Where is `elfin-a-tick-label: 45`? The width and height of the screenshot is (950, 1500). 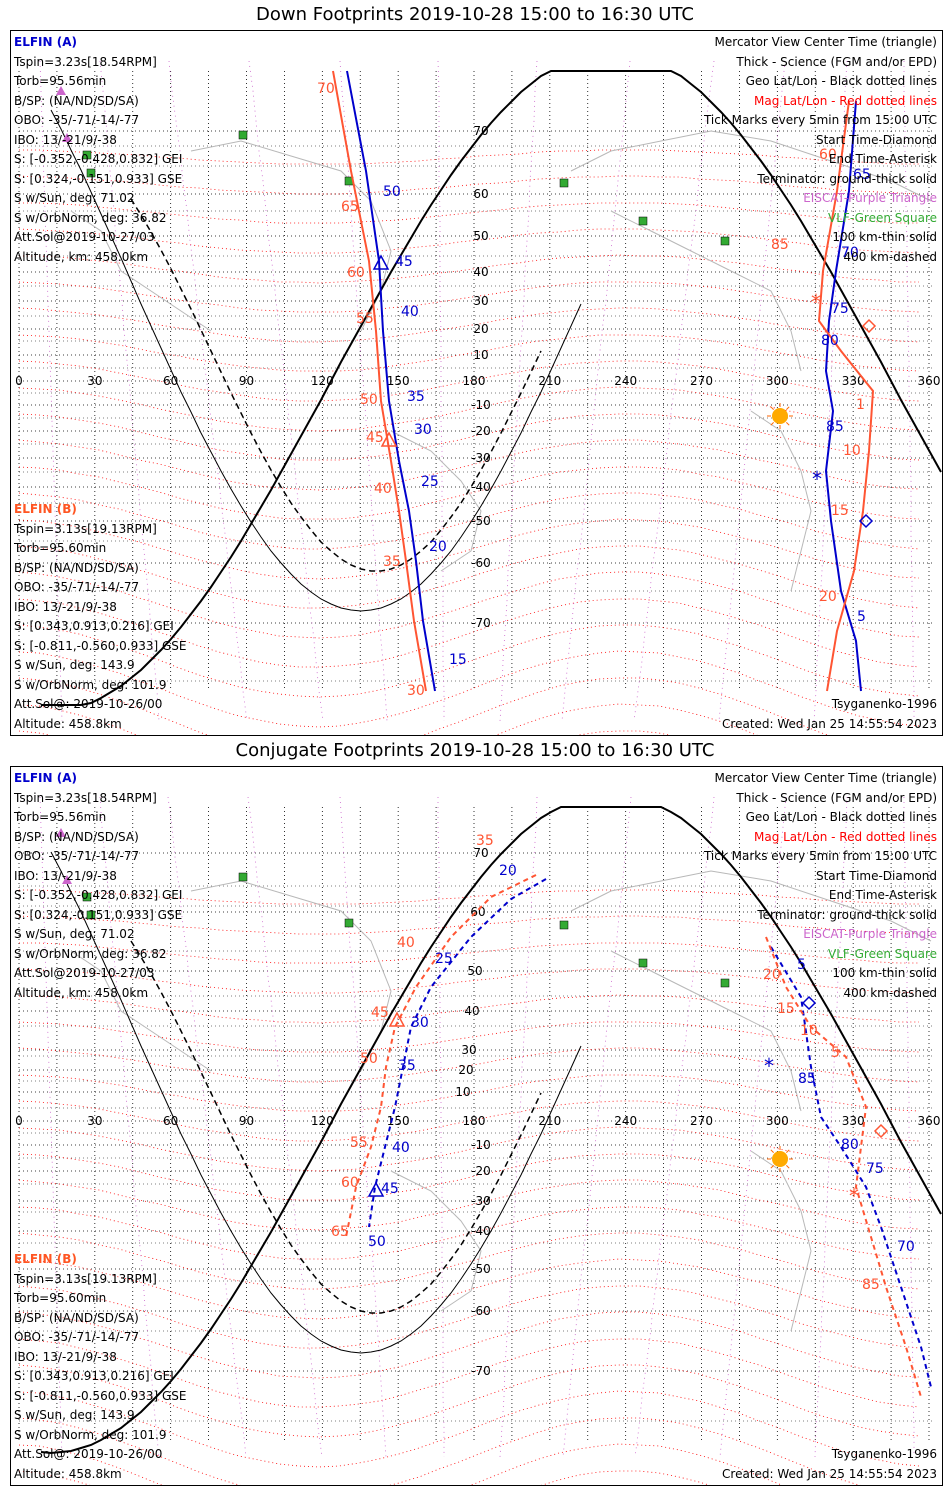 elfin-a-tick-label: 45 is located at coordinates (404, 262).